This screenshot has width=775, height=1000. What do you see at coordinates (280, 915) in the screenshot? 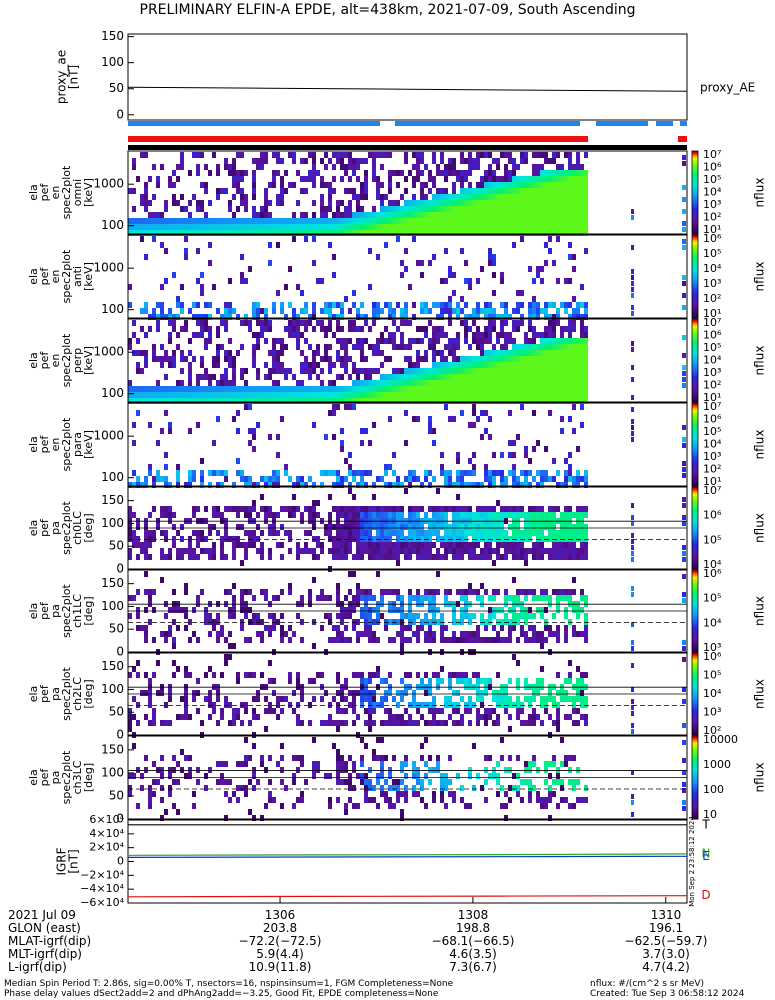
I see `ephem-value: 1306` at bounding box center [280, 915].